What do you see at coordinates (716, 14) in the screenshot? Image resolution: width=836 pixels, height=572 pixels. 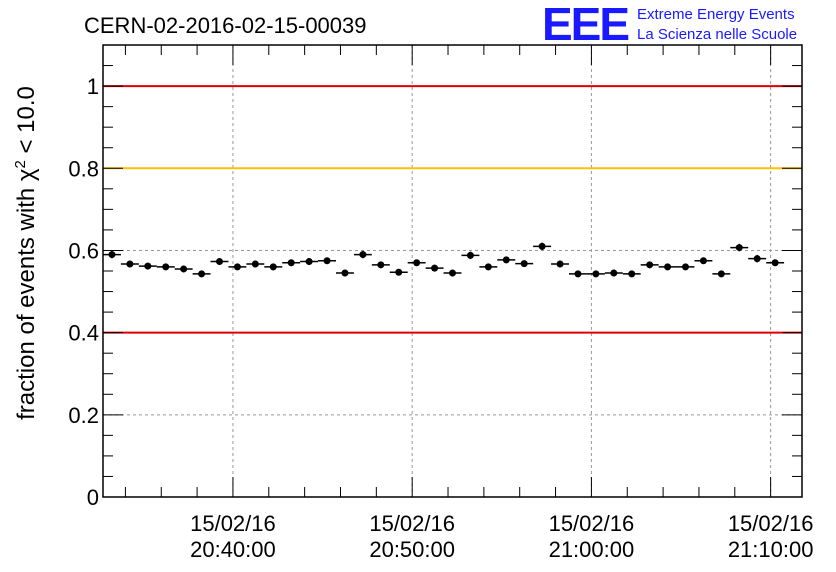 I see `eee-logo-line1: Extreme Energy Events` at bounding box center [716, 14].